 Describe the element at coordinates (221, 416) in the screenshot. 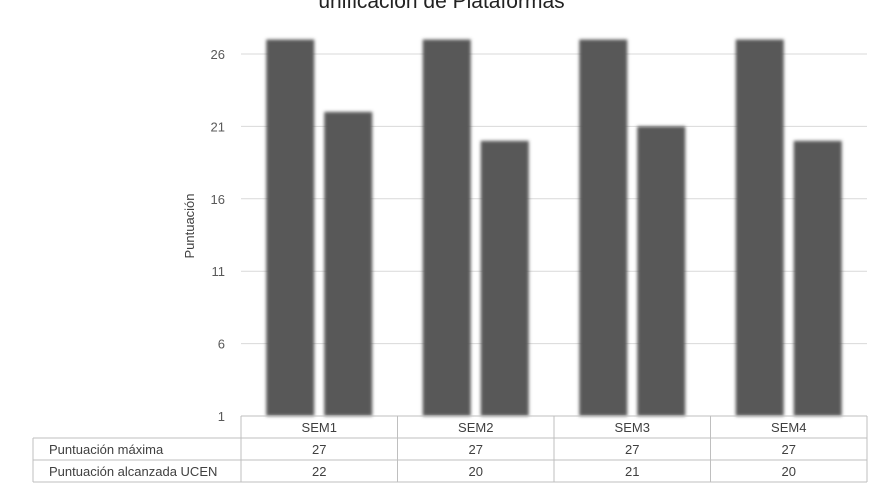

I see `y-tick-label: 1` at that location.